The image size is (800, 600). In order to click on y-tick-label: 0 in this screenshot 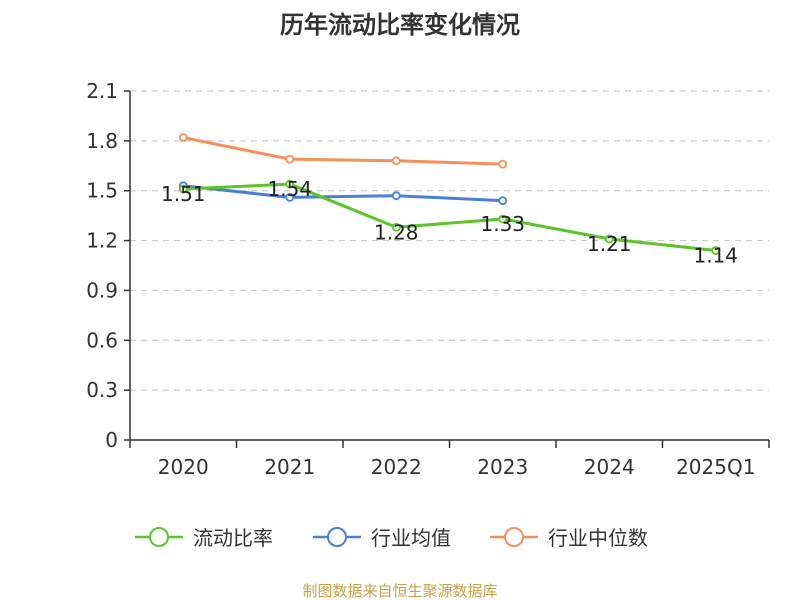, I will do `click(111, 440)`.